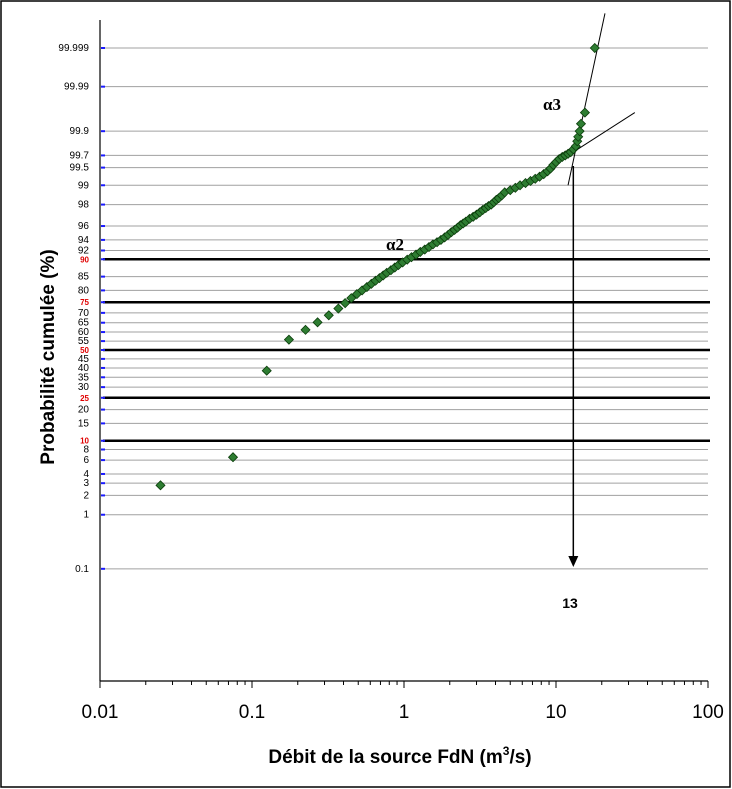 The width and height of the screenshot is (732, 789). What do you see at coordinates (80, 155) in the screenshot?
I see `y-tick-label: 99.7` at bounding box center [80, 155].